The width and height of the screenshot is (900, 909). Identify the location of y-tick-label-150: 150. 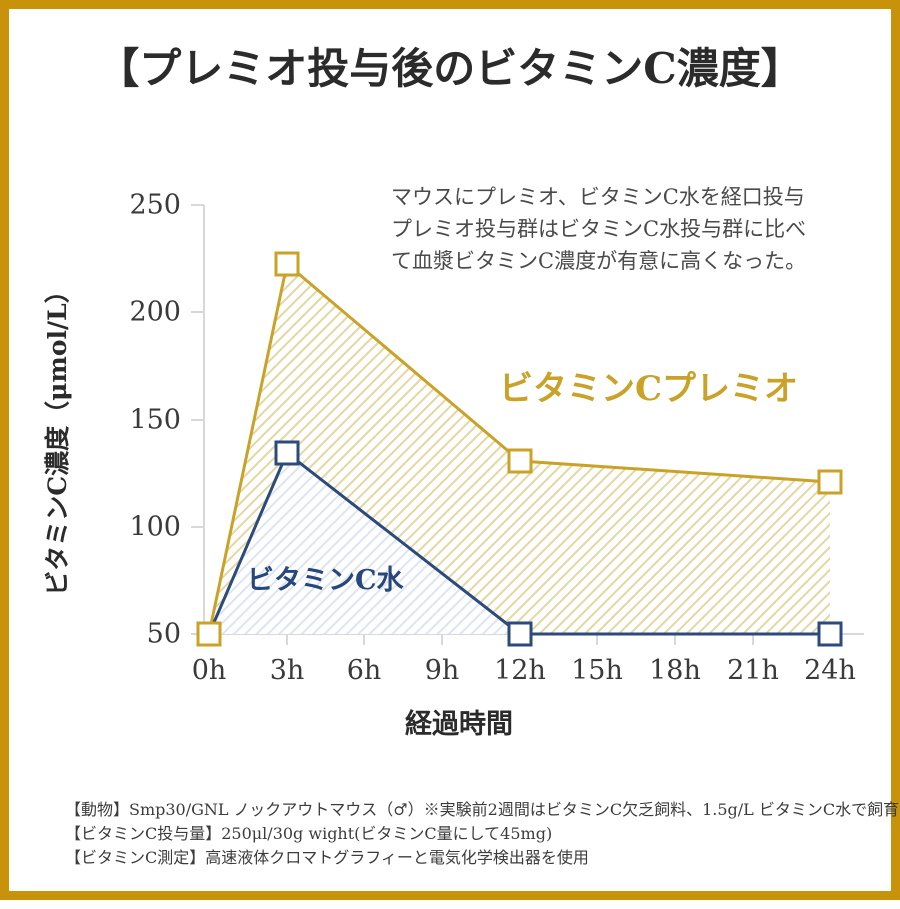
(155, 420).